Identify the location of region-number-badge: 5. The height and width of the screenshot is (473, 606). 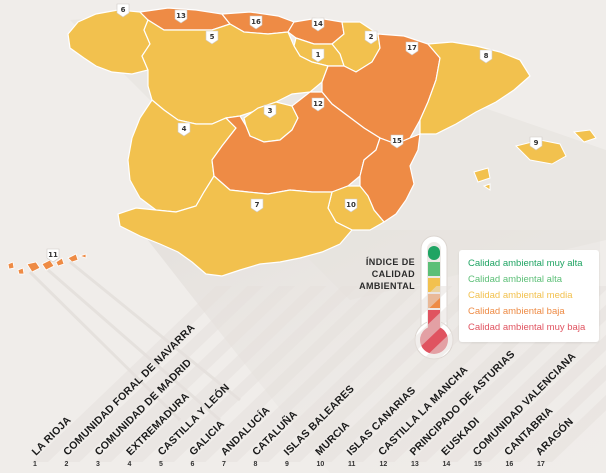
(212, 37).